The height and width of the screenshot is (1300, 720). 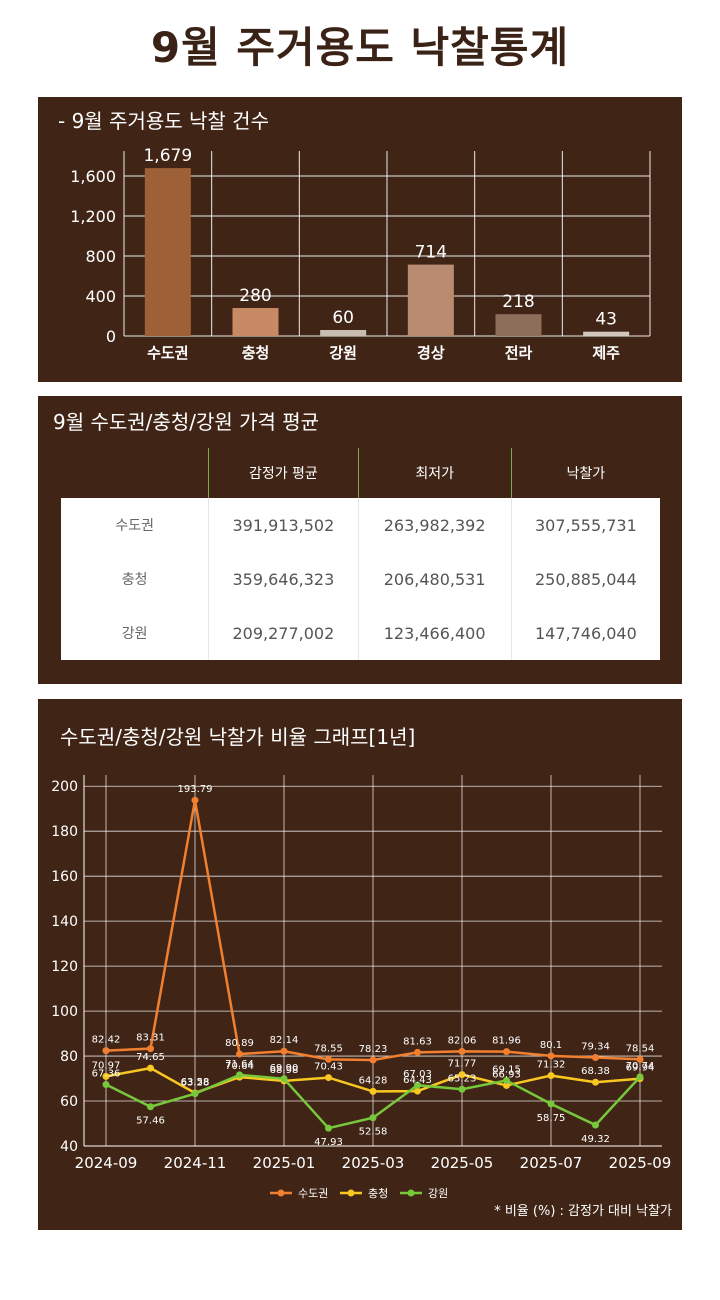 I want to click on data-label: 80.89, so click(x=239, y=1043).